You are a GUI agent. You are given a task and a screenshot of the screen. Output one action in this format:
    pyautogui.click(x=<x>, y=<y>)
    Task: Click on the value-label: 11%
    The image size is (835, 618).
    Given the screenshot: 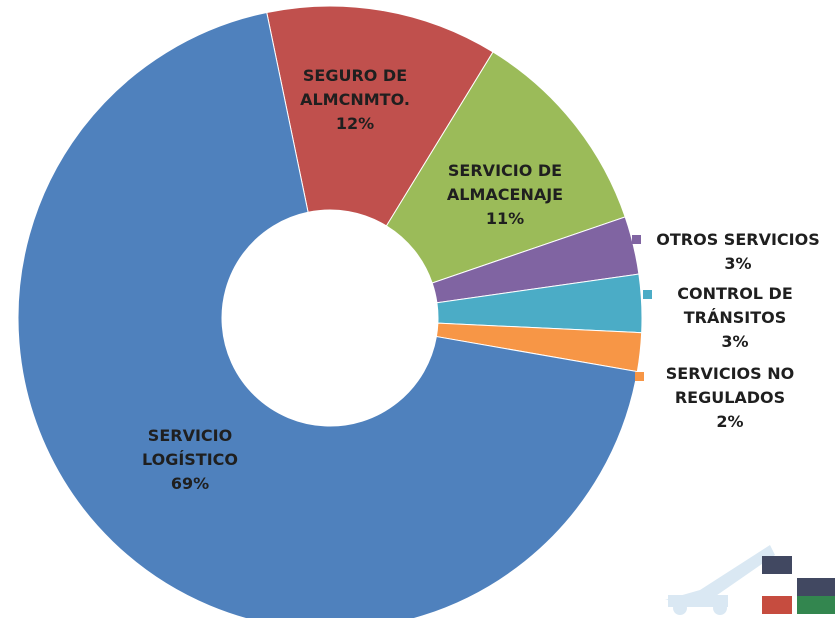 What is the action you would take?
    pyautogui.click(x=505, y=218)
    